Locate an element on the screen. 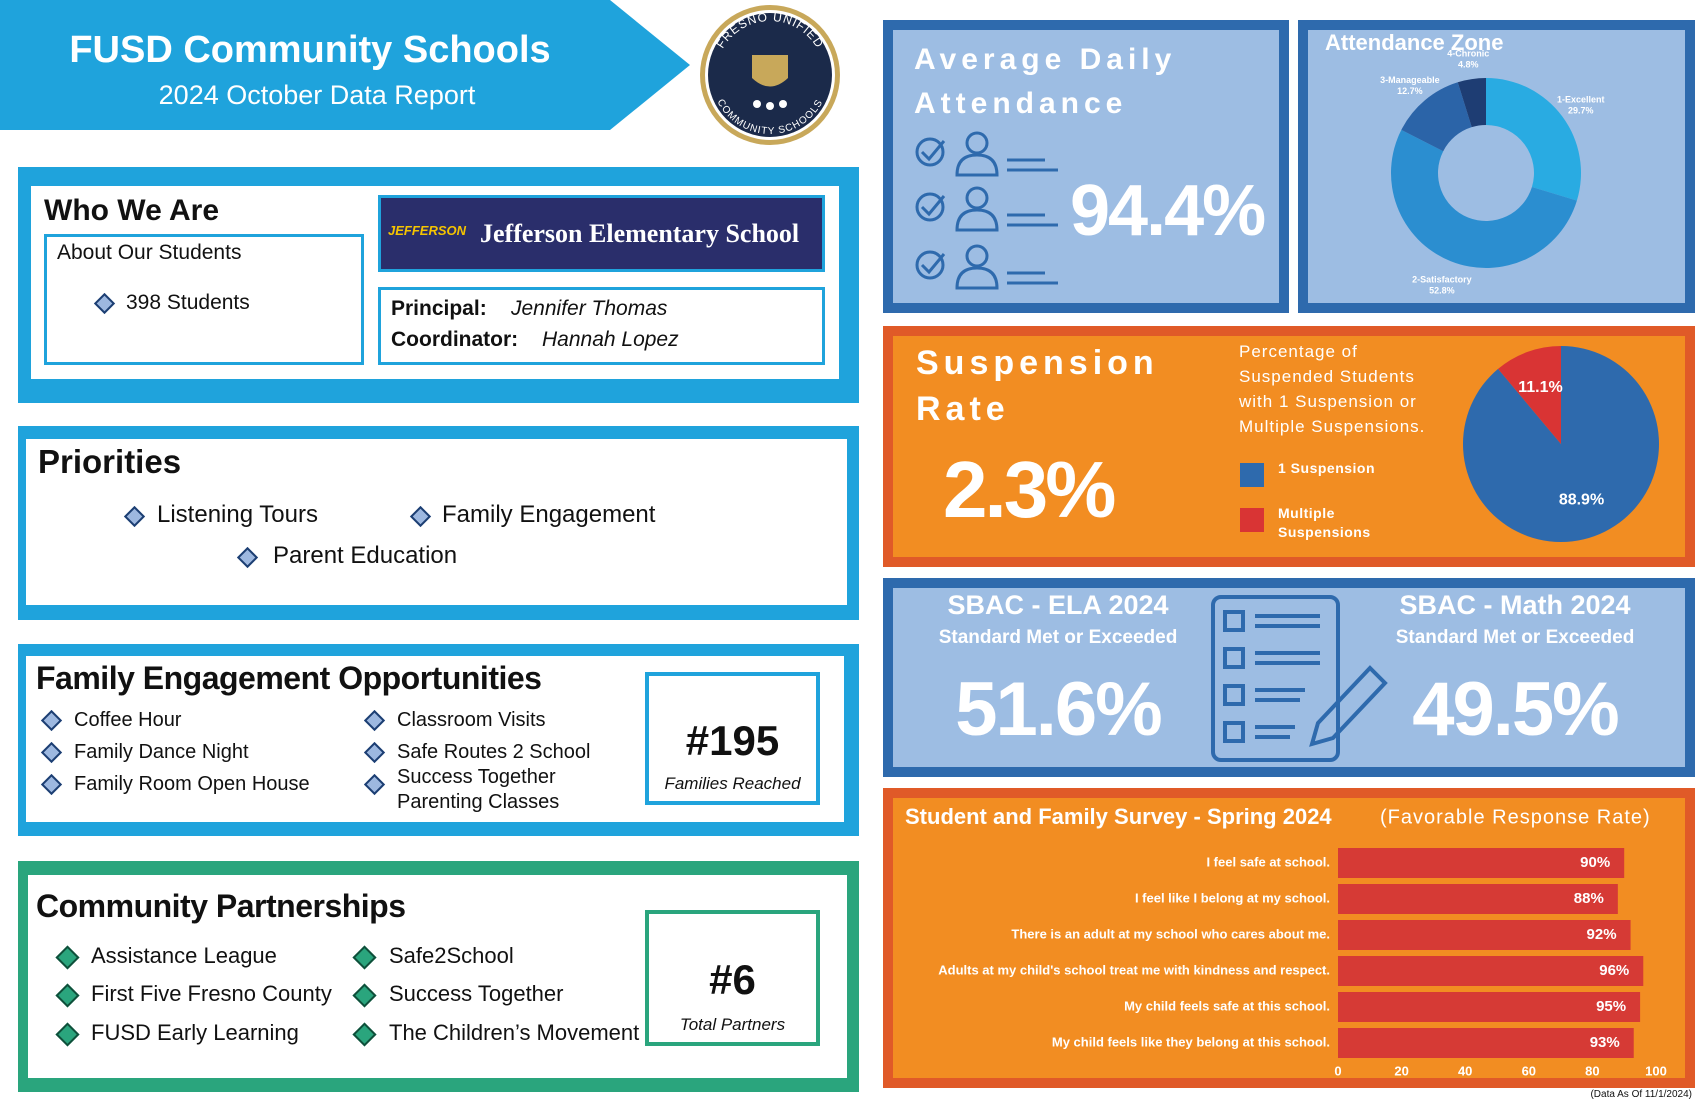 This screenshot has width=1700, height=1100. slice-label: 29.7% is located at coordinates (1581, 111).